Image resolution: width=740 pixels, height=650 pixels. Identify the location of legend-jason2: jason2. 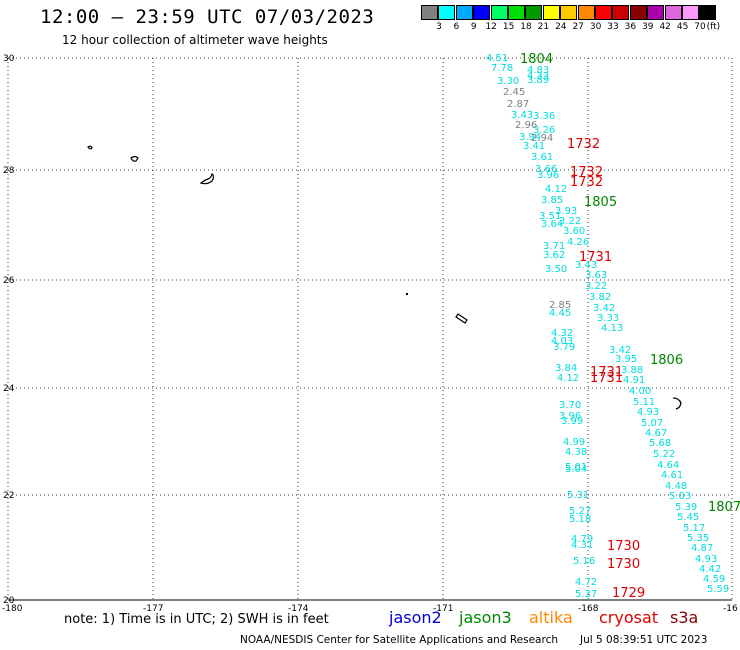
(415, 617).